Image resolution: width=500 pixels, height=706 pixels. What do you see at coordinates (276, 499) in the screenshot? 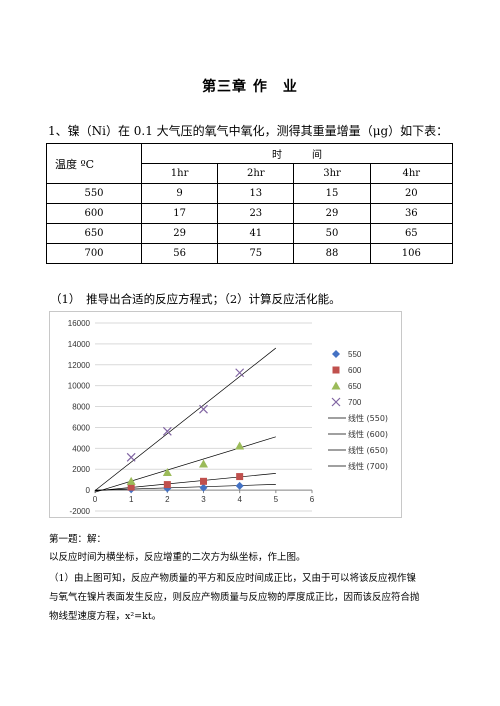
I see `x-tick-label: 5` at bounding box center [276, 499].